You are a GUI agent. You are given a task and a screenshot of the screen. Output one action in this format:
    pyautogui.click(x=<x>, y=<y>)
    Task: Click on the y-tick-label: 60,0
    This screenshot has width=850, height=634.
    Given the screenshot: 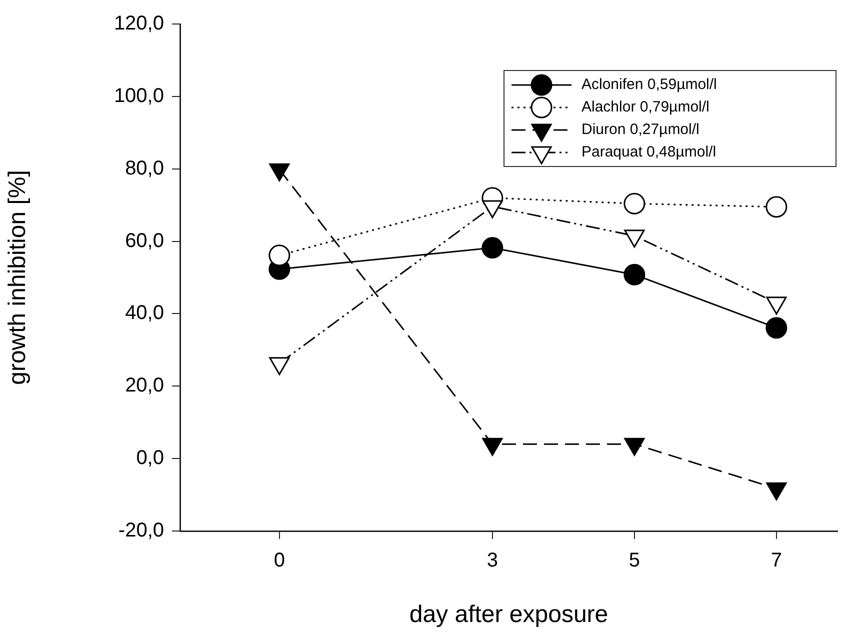 What is the action you would take?
    pyautogui.click(x=144, y=241)
    